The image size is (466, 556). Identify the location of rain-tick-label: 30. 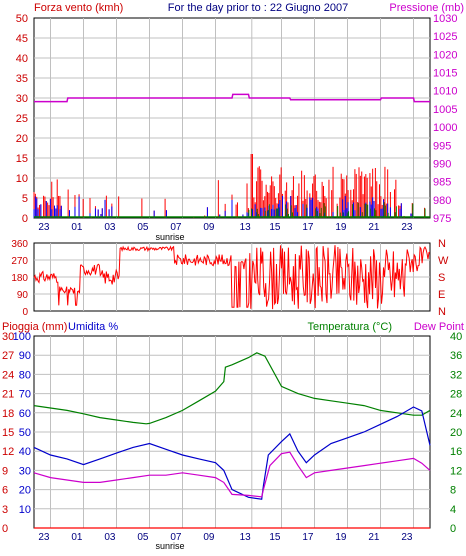
(8, 337).